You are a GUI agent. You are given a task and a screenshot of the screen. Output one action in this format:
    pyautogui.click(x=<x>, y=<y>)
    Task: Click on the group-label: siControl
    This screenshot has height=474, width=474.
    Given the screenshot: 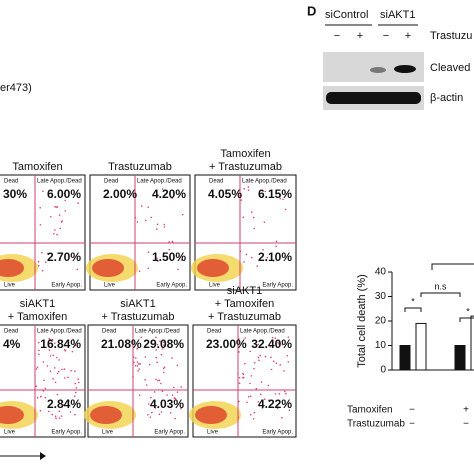 What is the action you would take?
    pyautogui.click(x=346, y=15)
    